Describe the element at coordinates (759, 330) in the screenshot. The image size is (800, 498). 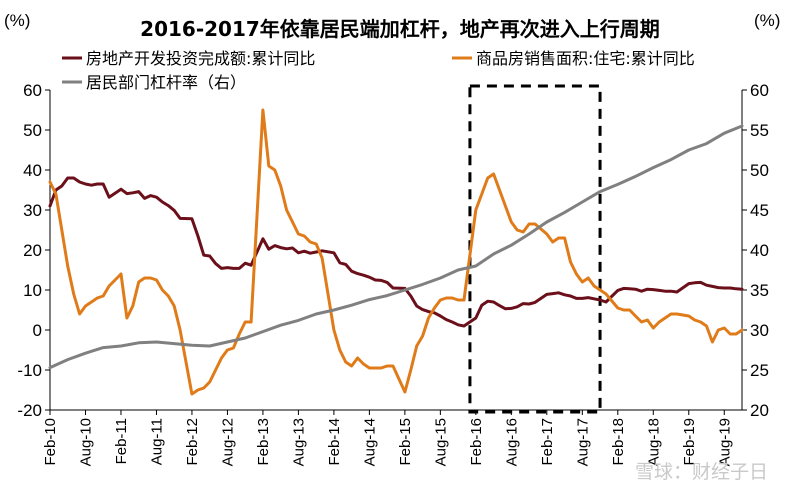
I see `right-y-tick-label: 30` at that location.